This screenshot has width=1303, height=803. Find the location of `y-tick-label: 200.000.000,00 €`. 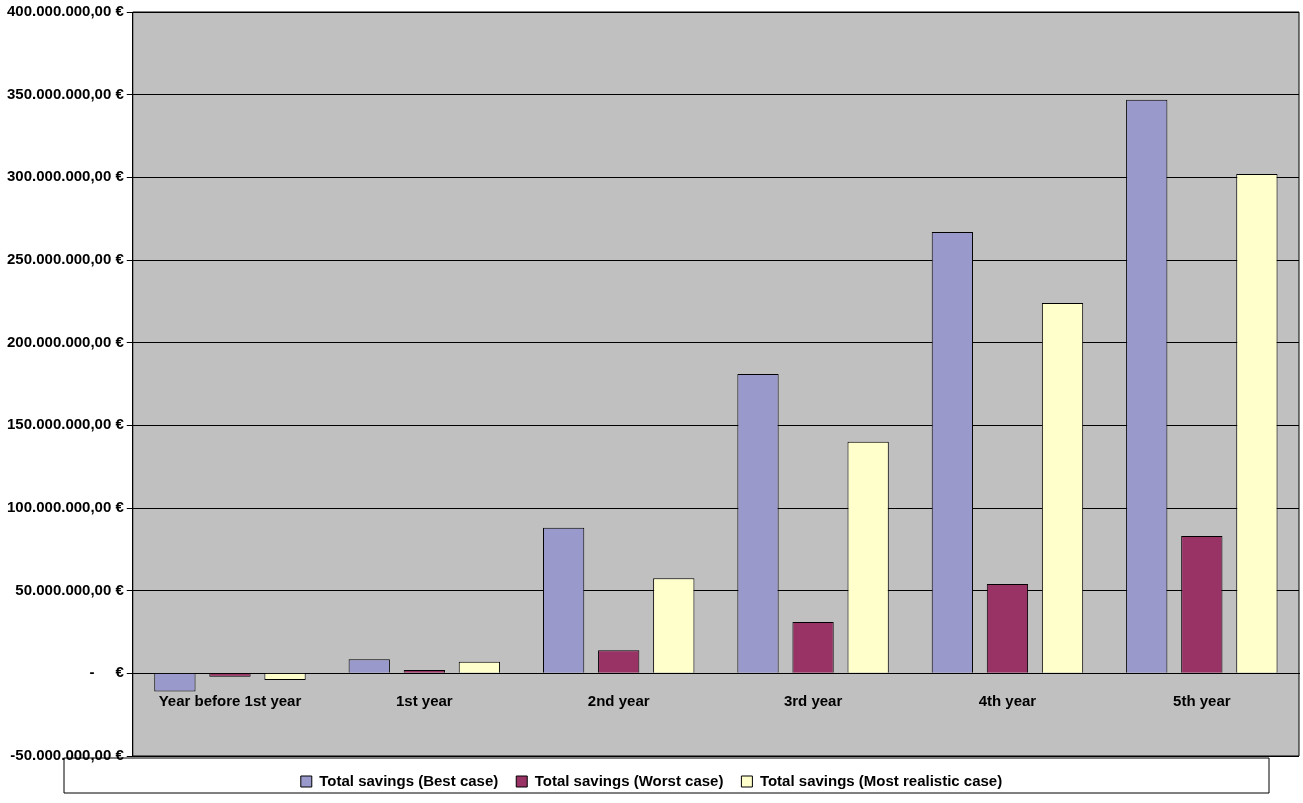

y-tick-label: 200.000.000,00 € is located at coordinates (66, 341).